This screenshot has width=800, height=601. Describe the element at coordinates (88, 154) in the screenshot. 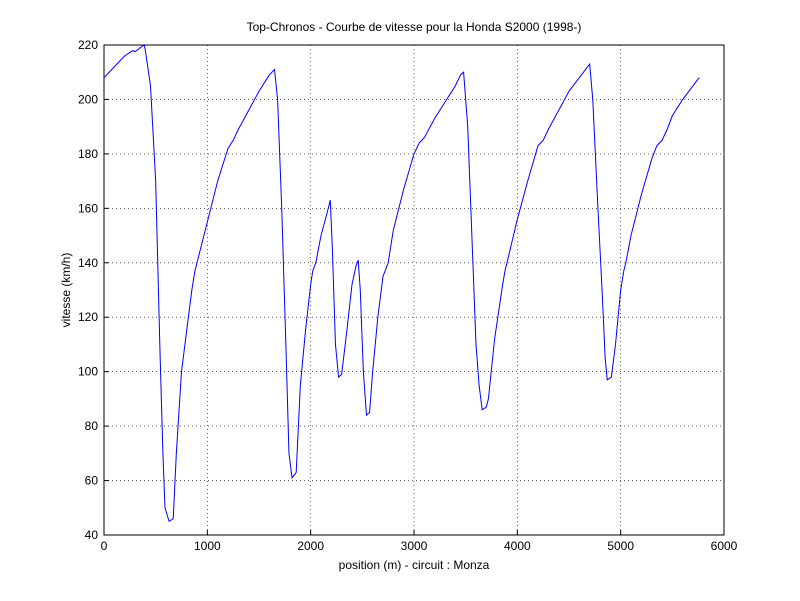

I see `y-tick-label: 180` at that location.